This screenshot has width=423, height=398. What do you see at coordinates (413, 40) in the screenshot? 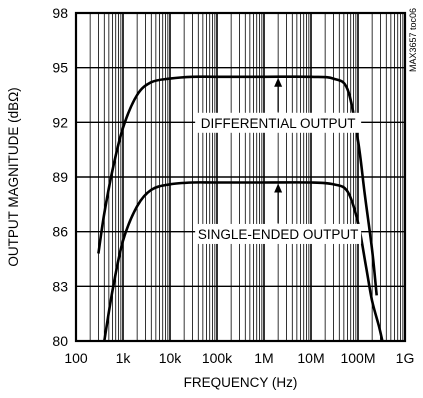
I see `figure-id-label: MAX3657 toc06` at bounding box center [413, 40].